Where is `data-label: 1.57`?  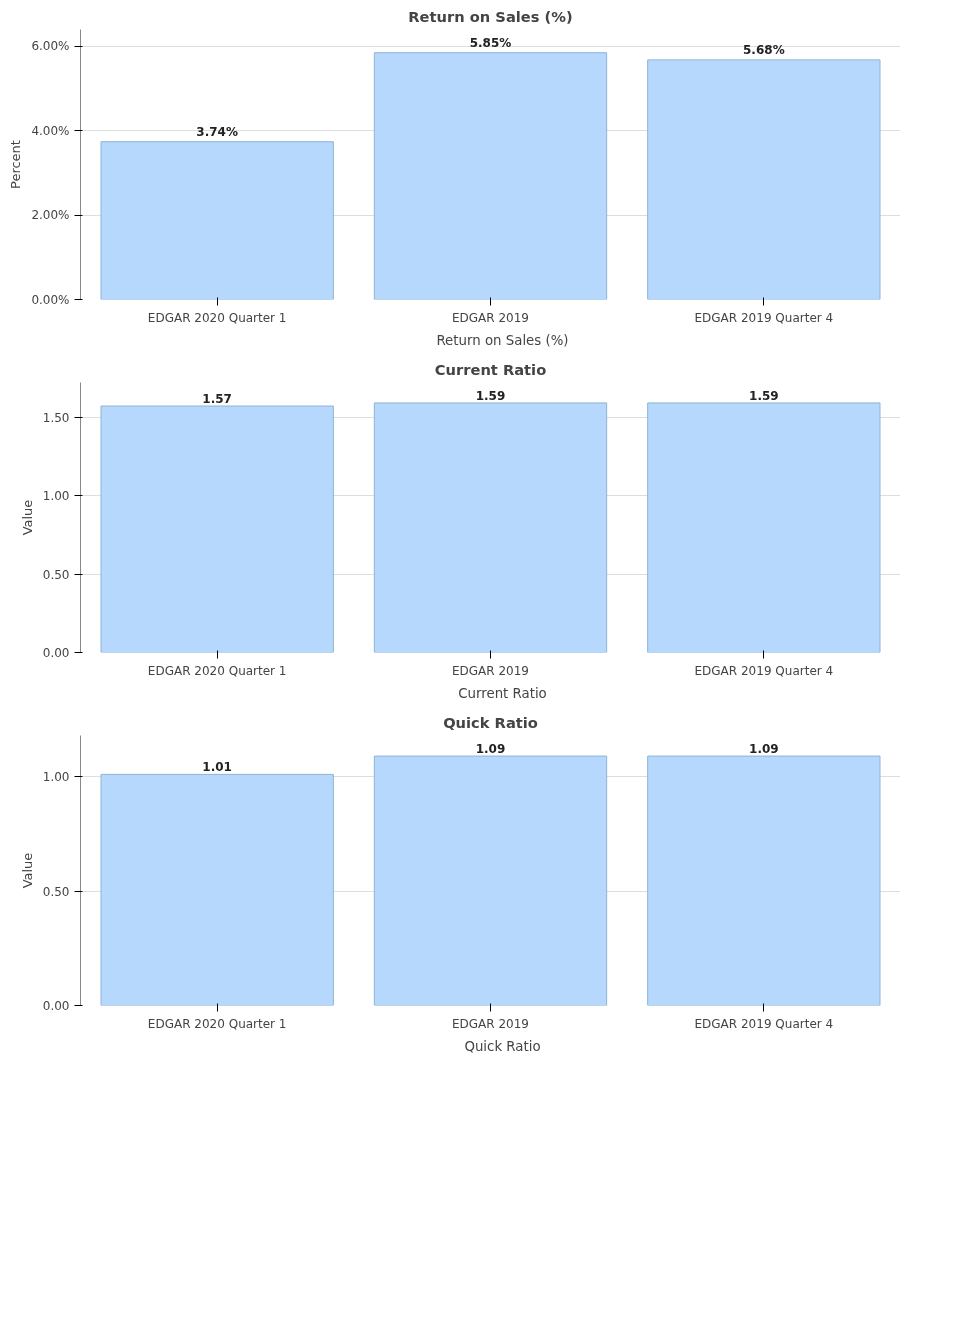 data-label: 1.57 is located at coordinates (217, 399).